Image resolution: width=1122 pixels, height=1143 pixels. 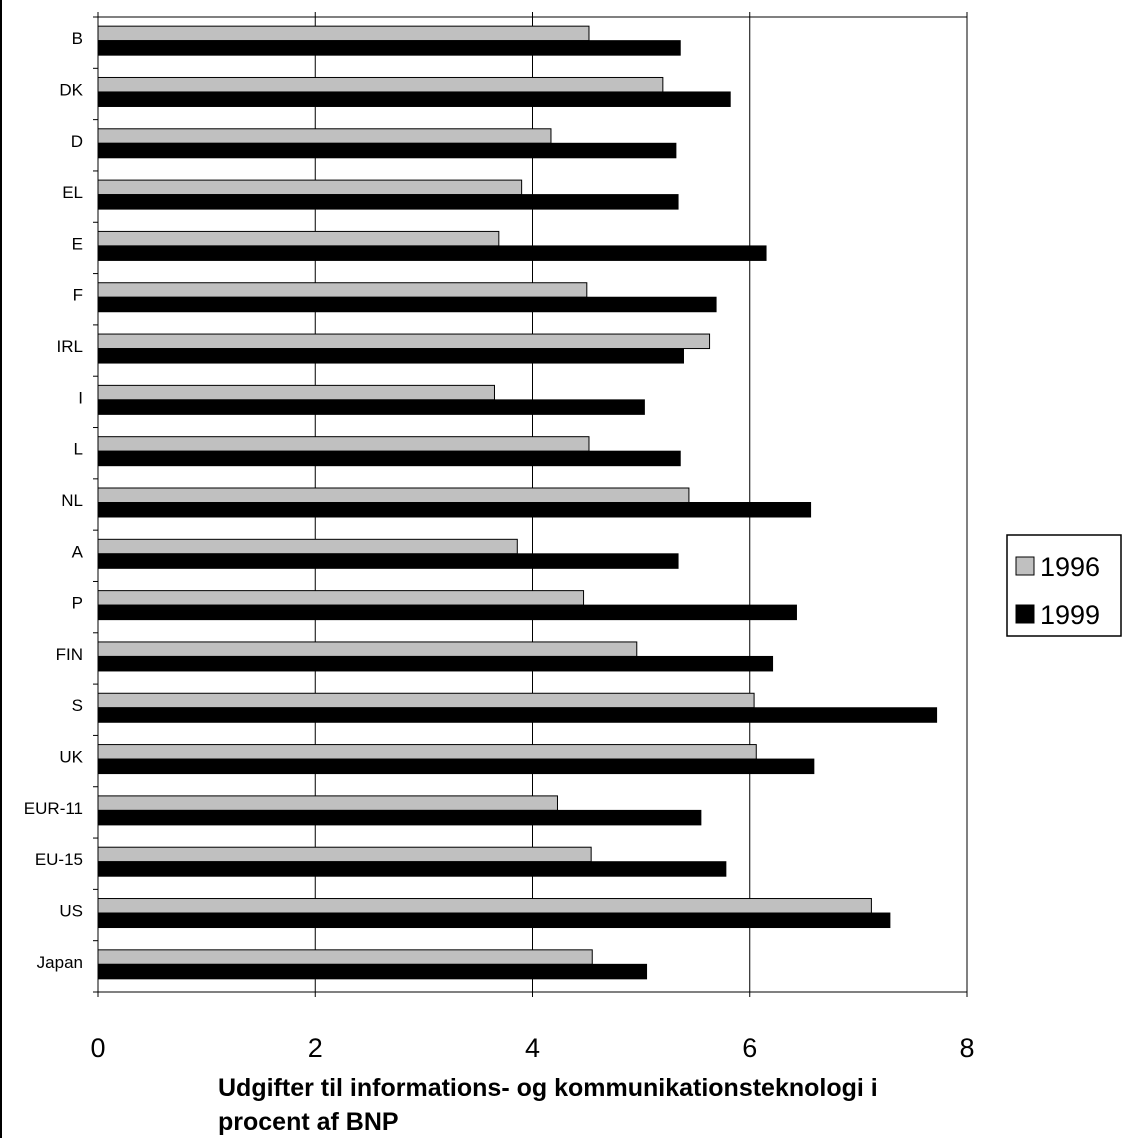 What do you see at coordinates (426, 700) in the screenshot?
I see `bar-1996-S` at bounding box center [426, 700].